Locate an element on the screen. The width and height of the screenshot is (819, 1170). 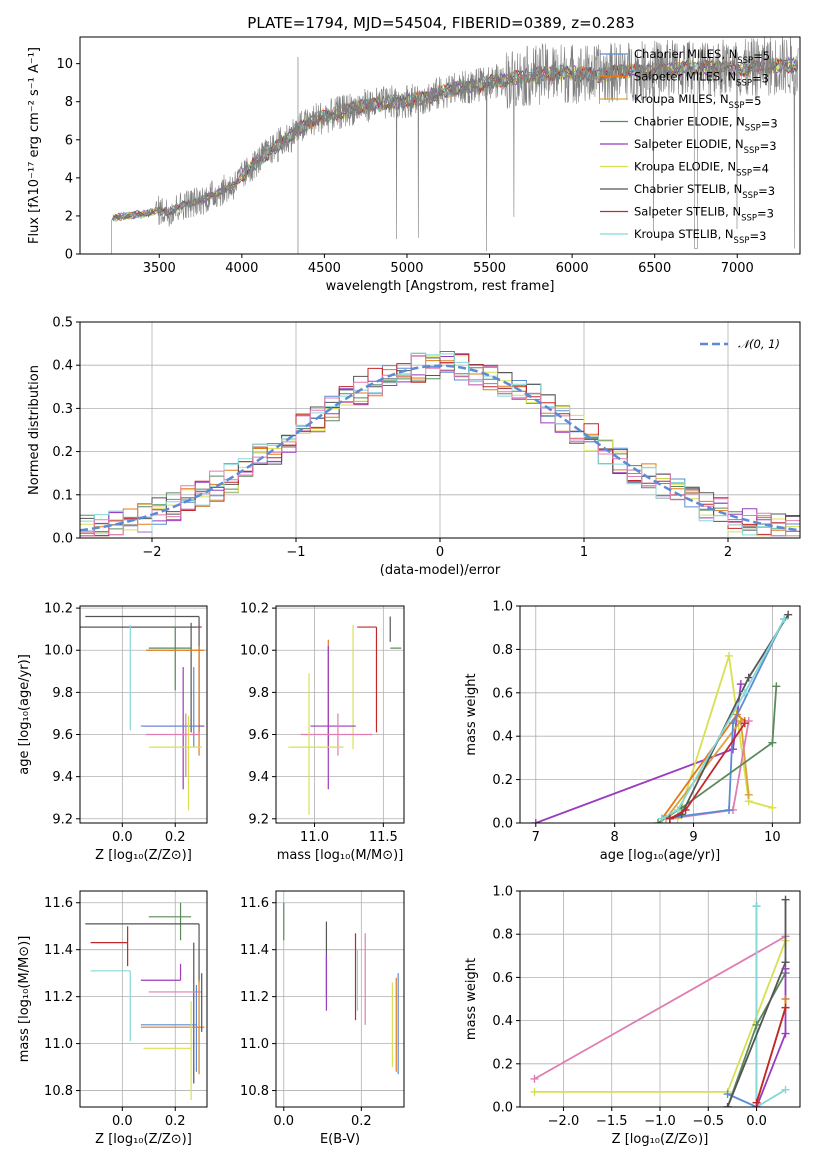
x-axis-label: E(B-V) is located at coordinates (340, 1139).